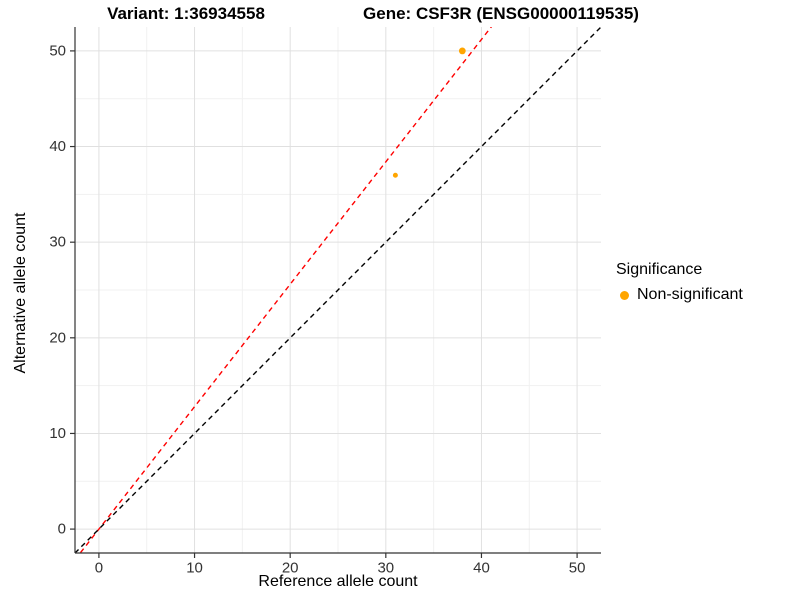  Describe the element at coordinates (481, 567) in the screenshot. I see `x-tick-label: 40` at that location.